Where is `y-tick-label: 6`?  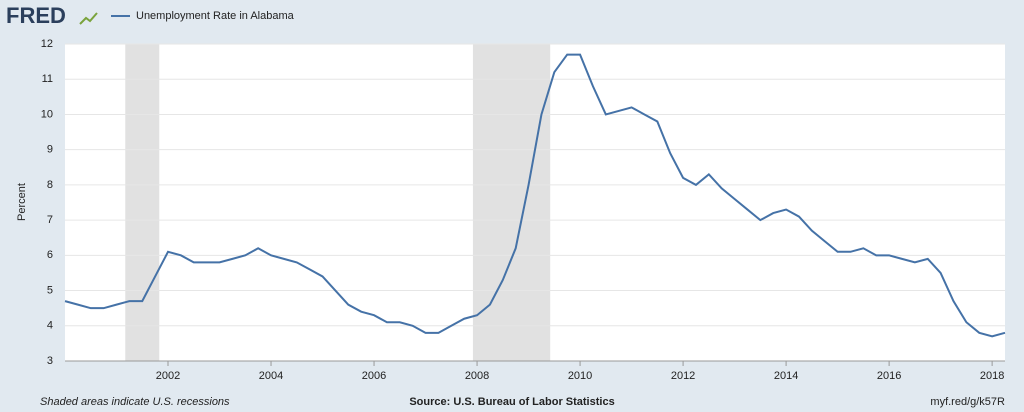
y-tick-label: 6 is located at coordinates (50, 255).